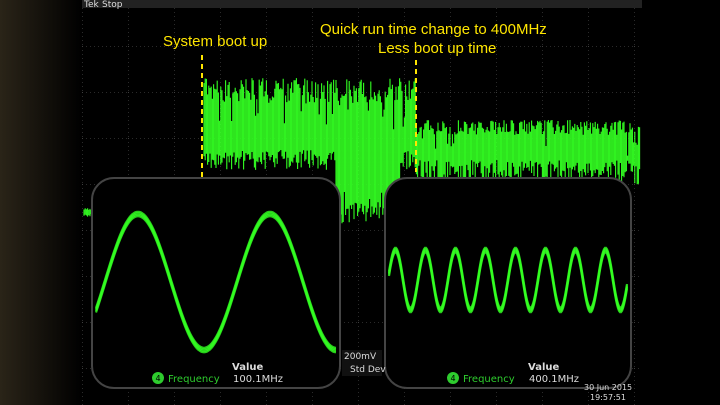 This screenshot has height=405, width=720. Describe the element at coordinates (215, 41) in the screenshot. I see `annotation: System boot up` at that location.